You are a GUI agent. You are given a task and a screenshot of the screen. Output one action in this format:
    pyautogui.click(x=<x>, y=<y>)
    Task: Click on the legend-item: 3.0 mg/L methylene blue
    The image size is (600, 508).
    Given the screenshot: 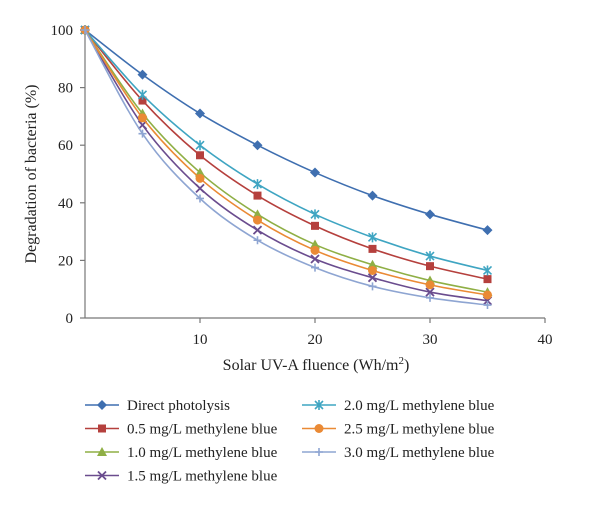 What is the action you would take?
    pyautogui.click(x=398, y=453)
    